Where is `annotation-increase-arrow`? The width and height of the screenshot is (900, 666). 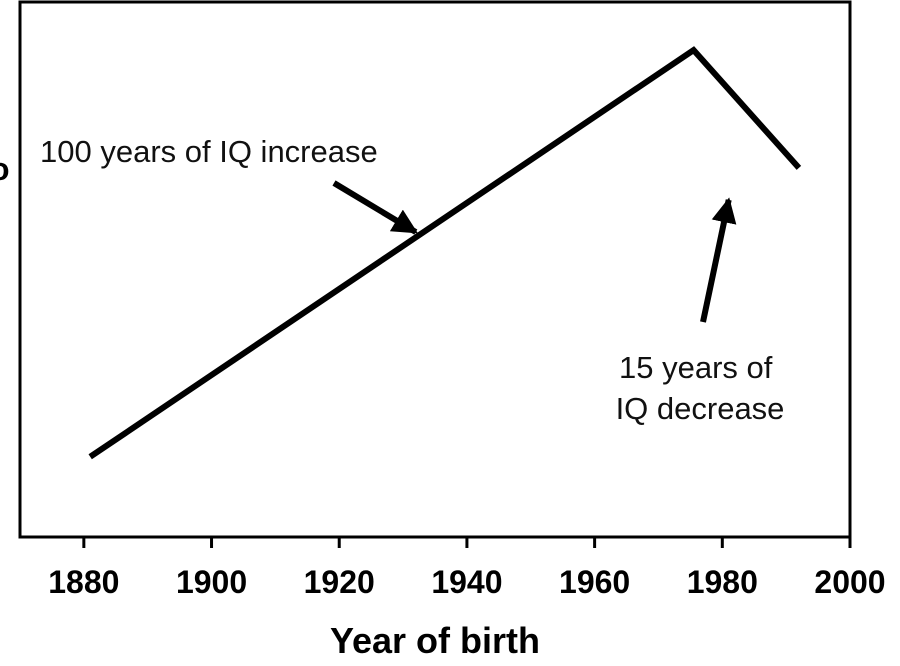
annotation-increase-arrow is located at coordinates (375, 207).